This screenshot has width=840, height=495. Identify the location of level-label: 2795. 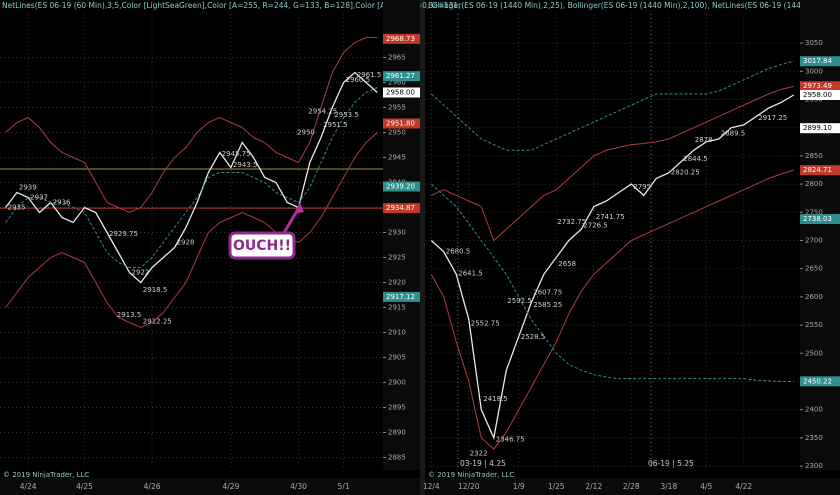
(642, 187).